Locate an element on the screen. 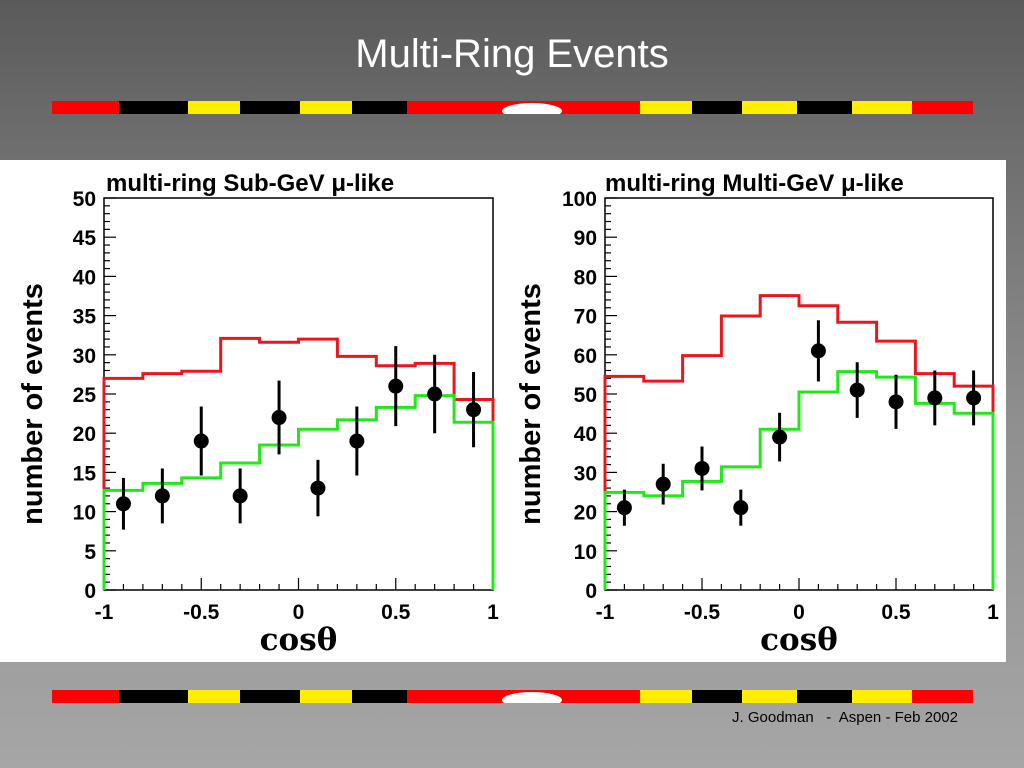 The height and width of the screenshot is (768, 1024). y-tick-label: 90 is located at coordinates (585, 238).